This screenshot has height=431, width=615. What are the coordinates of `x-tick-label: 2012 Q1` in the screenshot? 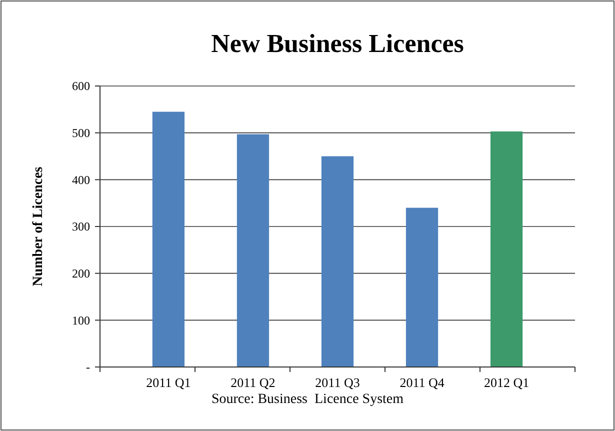 It's located at (507, 382).